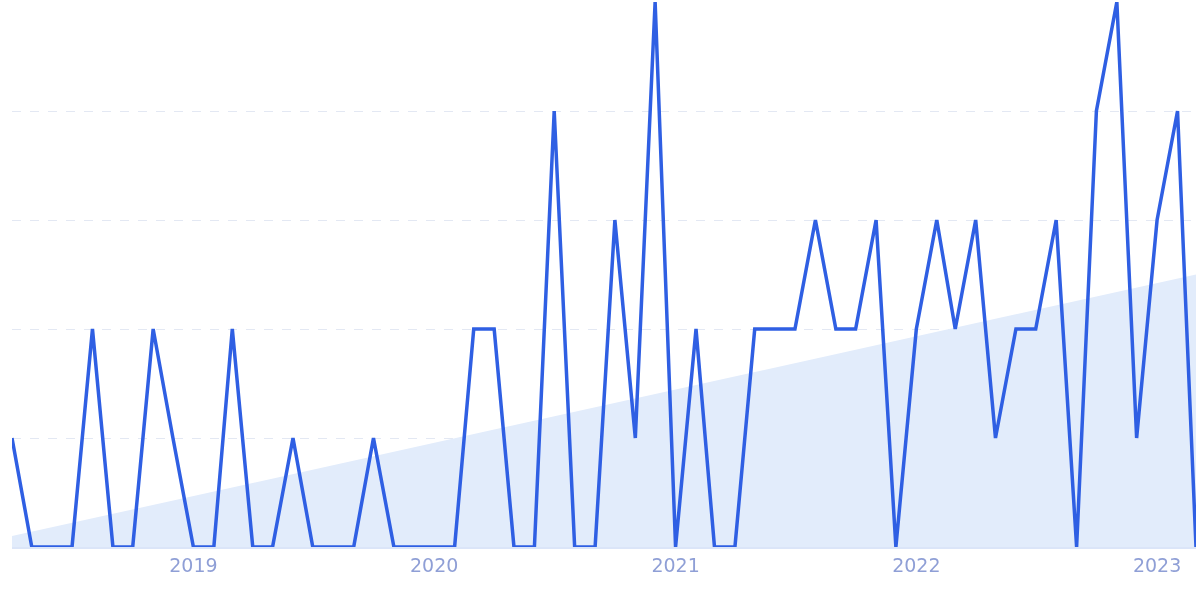 The width and height of the screenshot is (1200, 599). I want to click on x-tick-label: 2019, so click(193, 564).